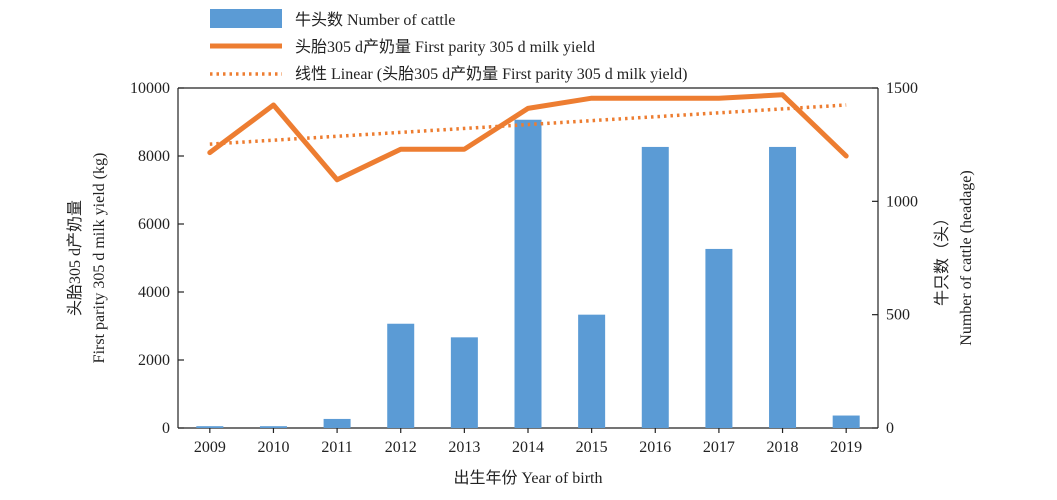 The height and width of the screenshot is (500, 1057). What do you see at coordinates (902, 88) in the screenshot?
I see `right-tick-label-1500: 1500` at bounding box center [902, 88].